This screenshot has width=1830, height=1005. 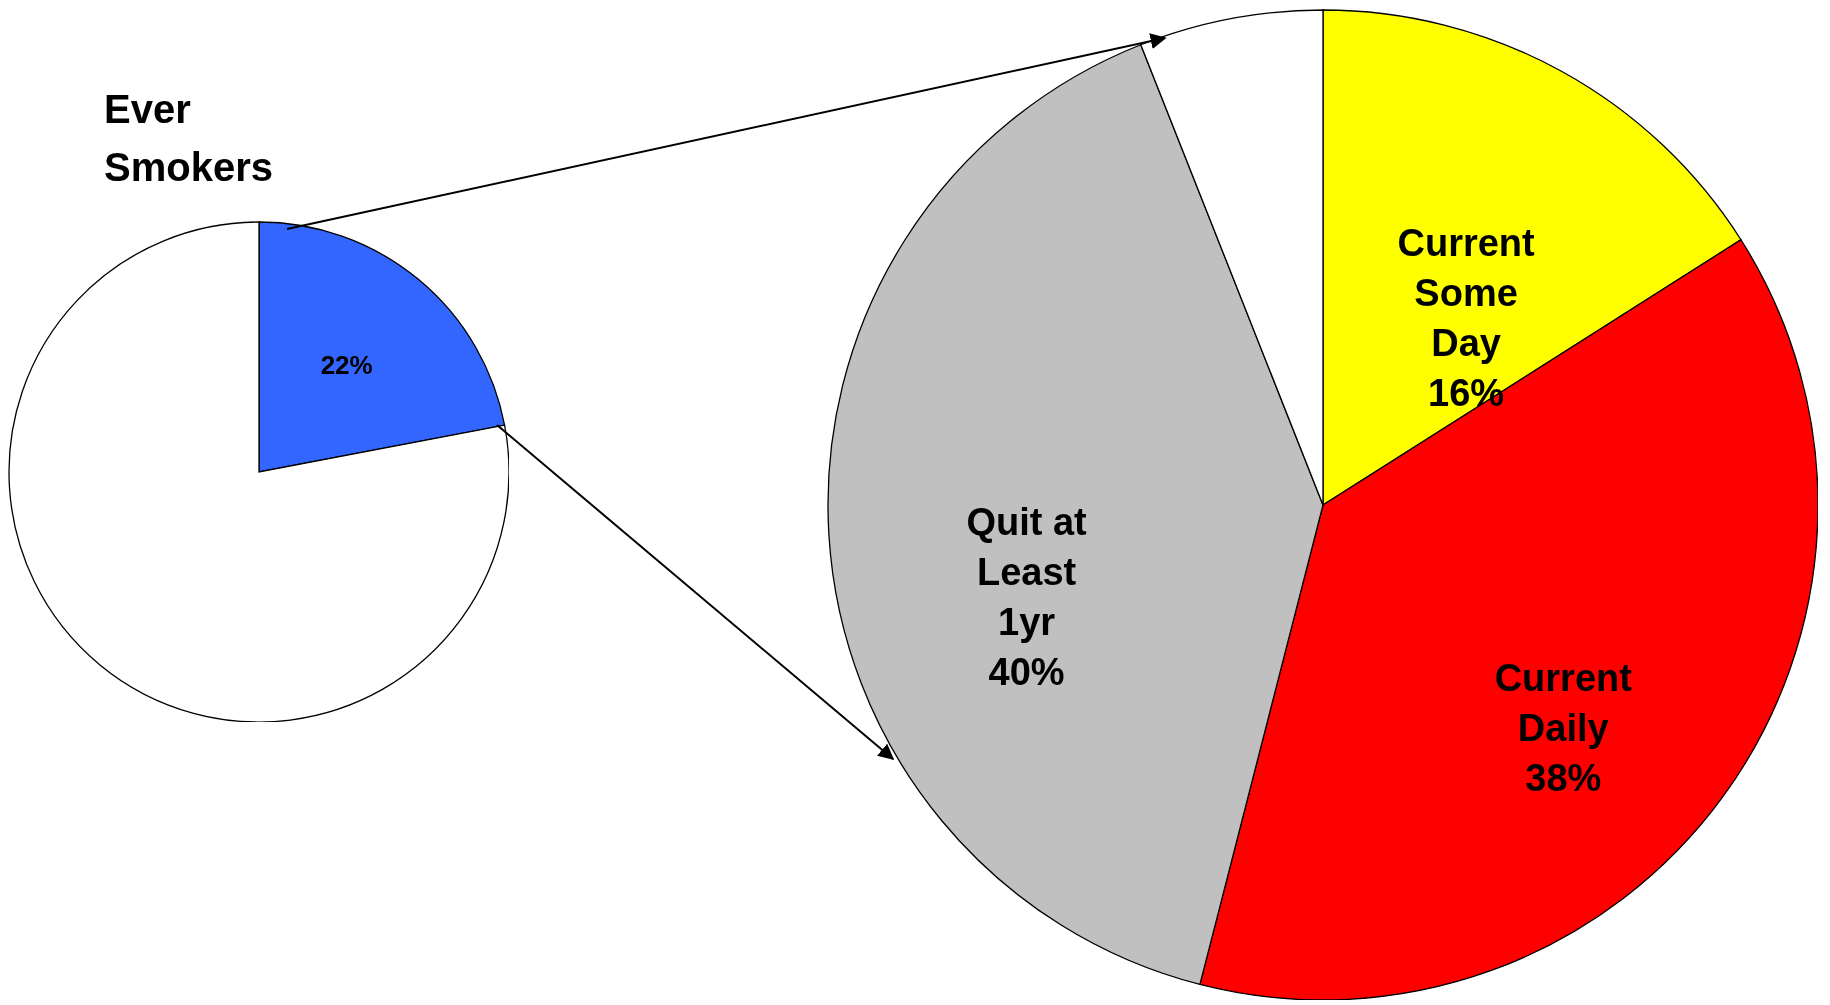 I want to click on data-label: 22%, so click(x=346, y=365).